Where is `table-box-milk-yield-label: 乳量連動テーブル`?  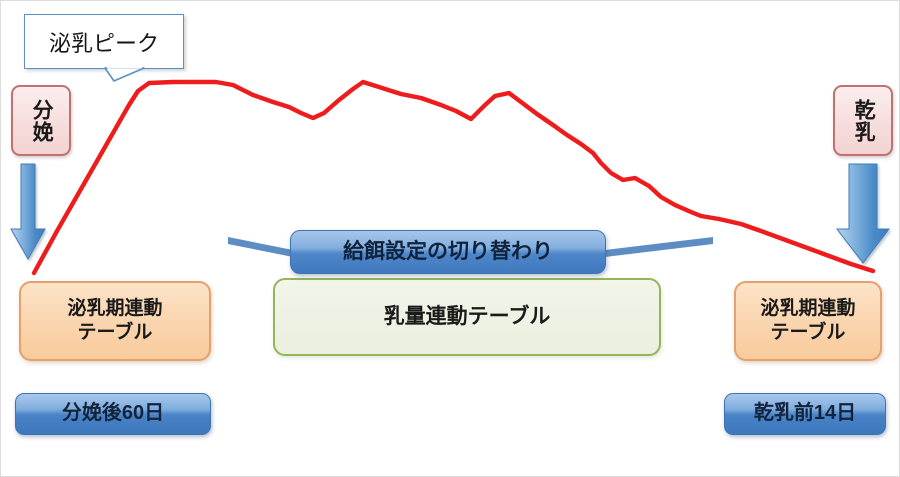 table-box-milk-yield-label: 乳量連動テーブル is located at coordinates (467, 316).